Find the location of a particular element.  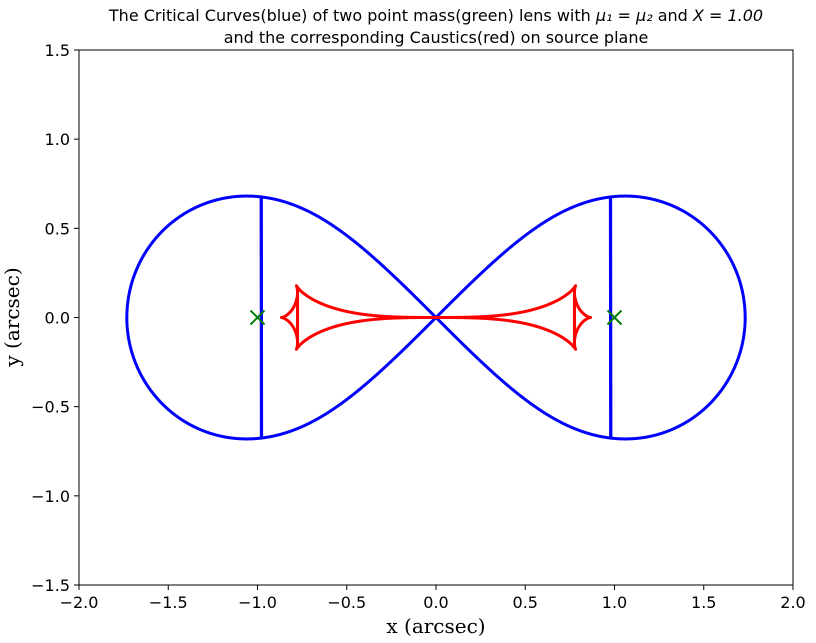

x-axis-ticks: −2.0 −1.5 −1.0 −0.5 0.0 0.5 1.0 1.5 2.0 is located at coordinates (433, 598).